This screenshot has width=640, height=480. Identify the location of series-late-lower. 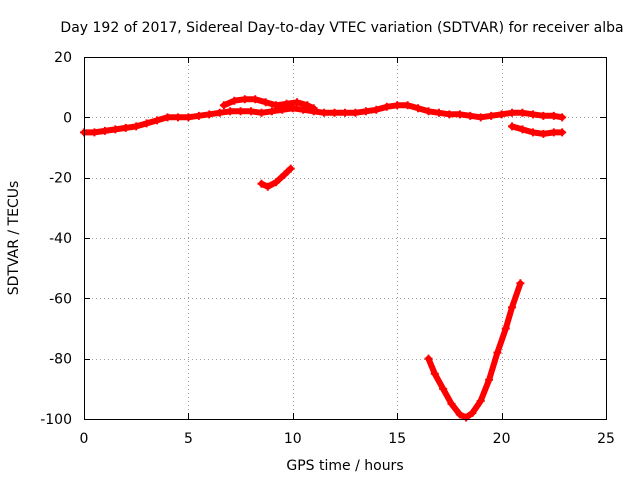
(537, 130).